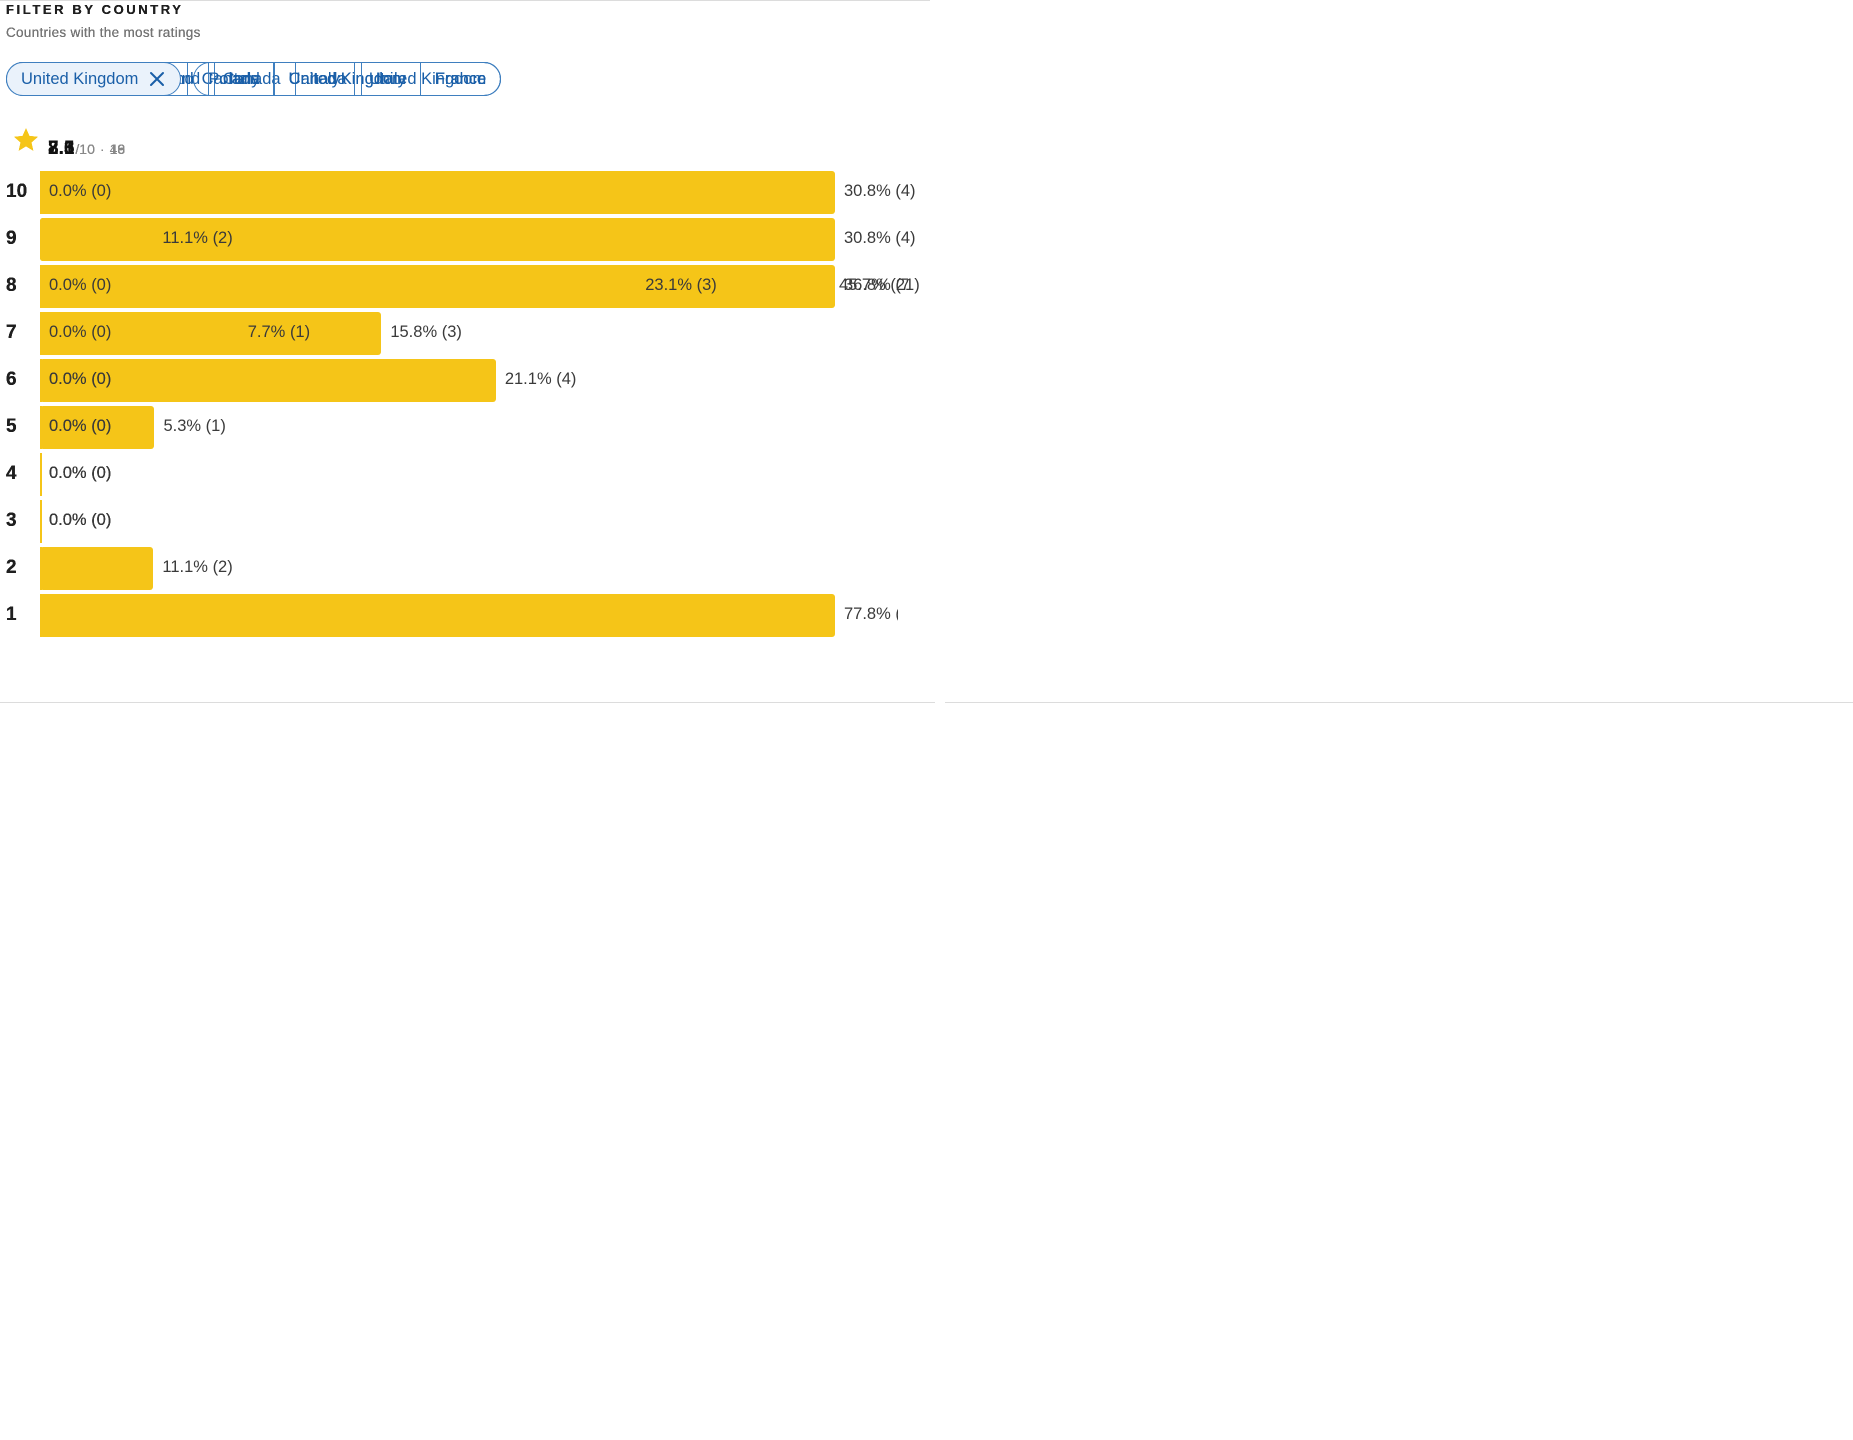 Image resolution: width=1853 pixels, height=1440 pixels. I want to click on rating-label-7: 7, so click(11, 332).